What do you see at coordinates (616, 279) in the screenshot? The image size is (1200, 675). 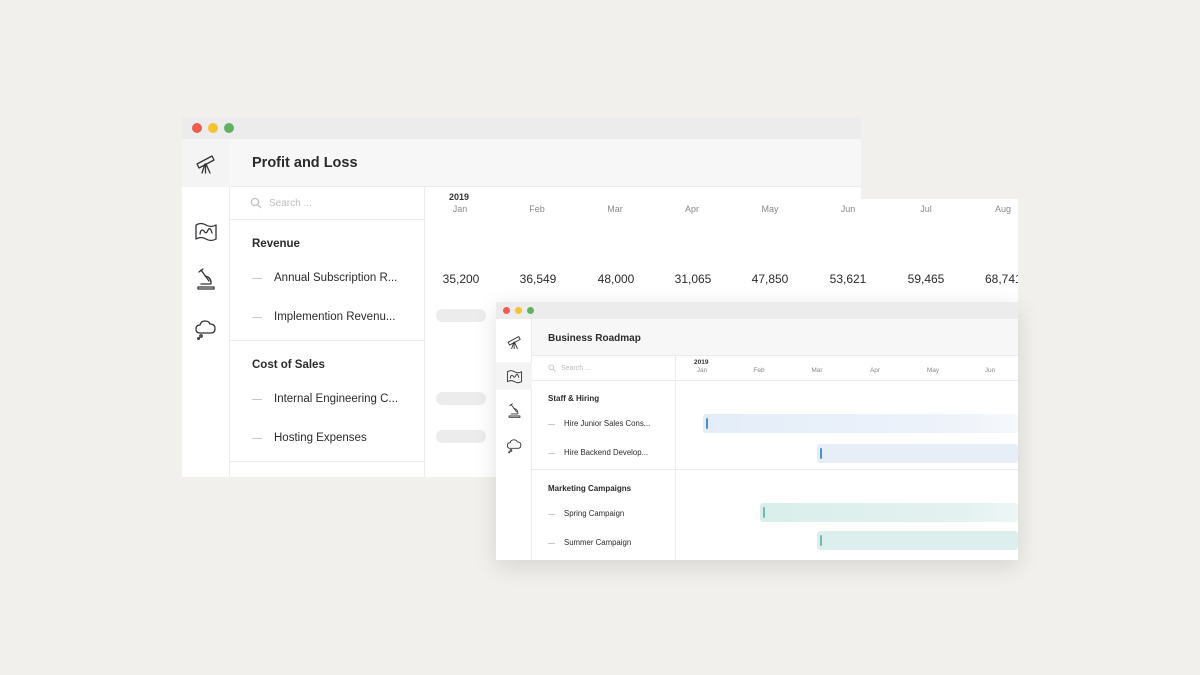 I see `value-cell: 48,000` at bounding box center [616, 279].